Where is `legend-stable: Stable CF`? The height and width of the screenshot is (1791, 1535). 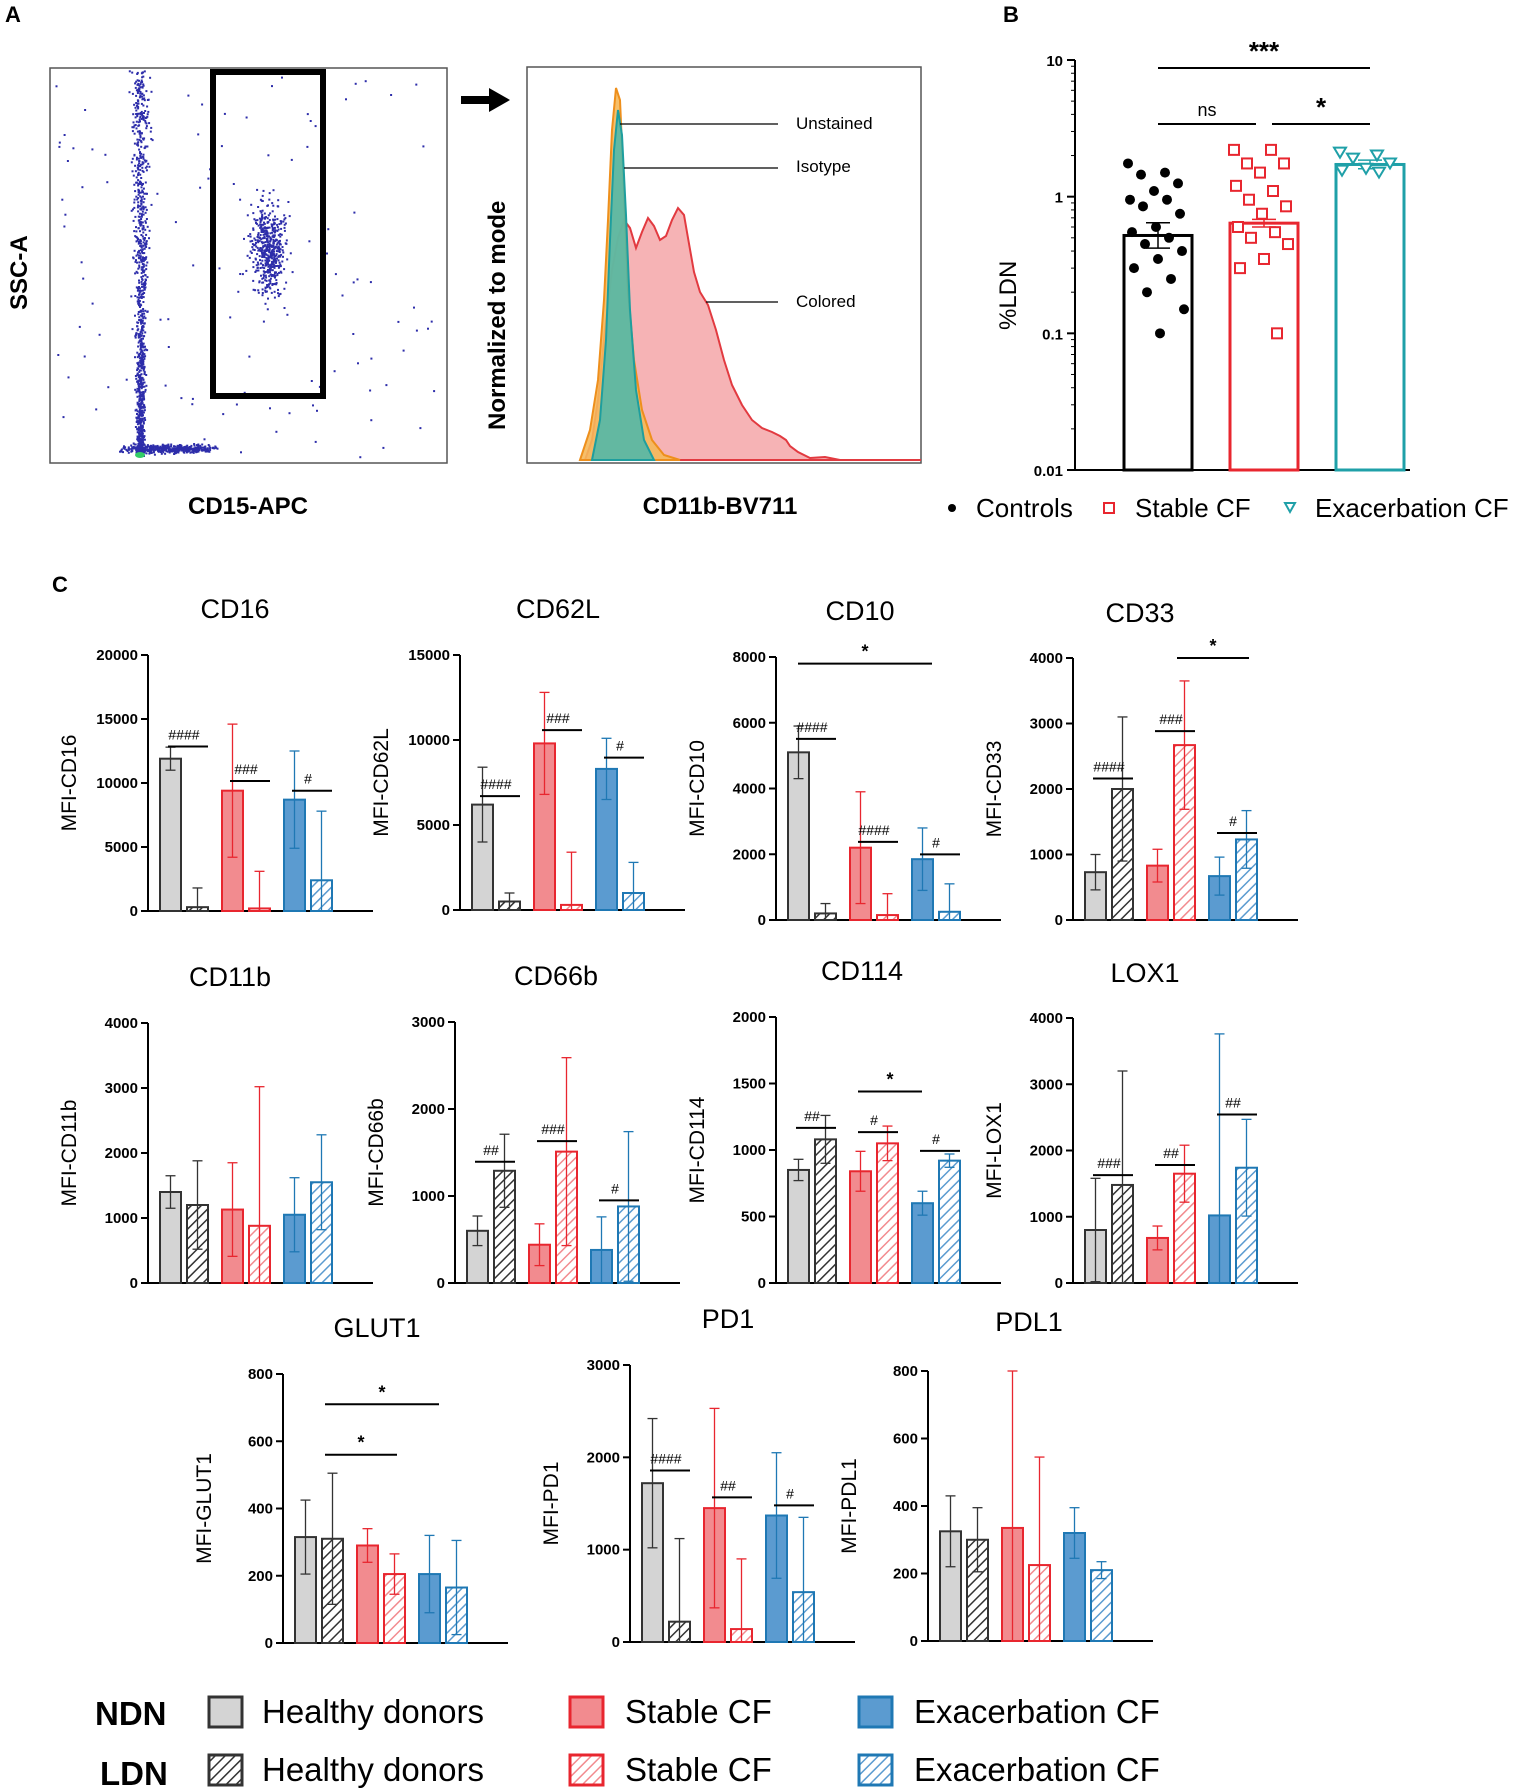
legend-stable: Stable CF is located at coordinates (1193, 508).